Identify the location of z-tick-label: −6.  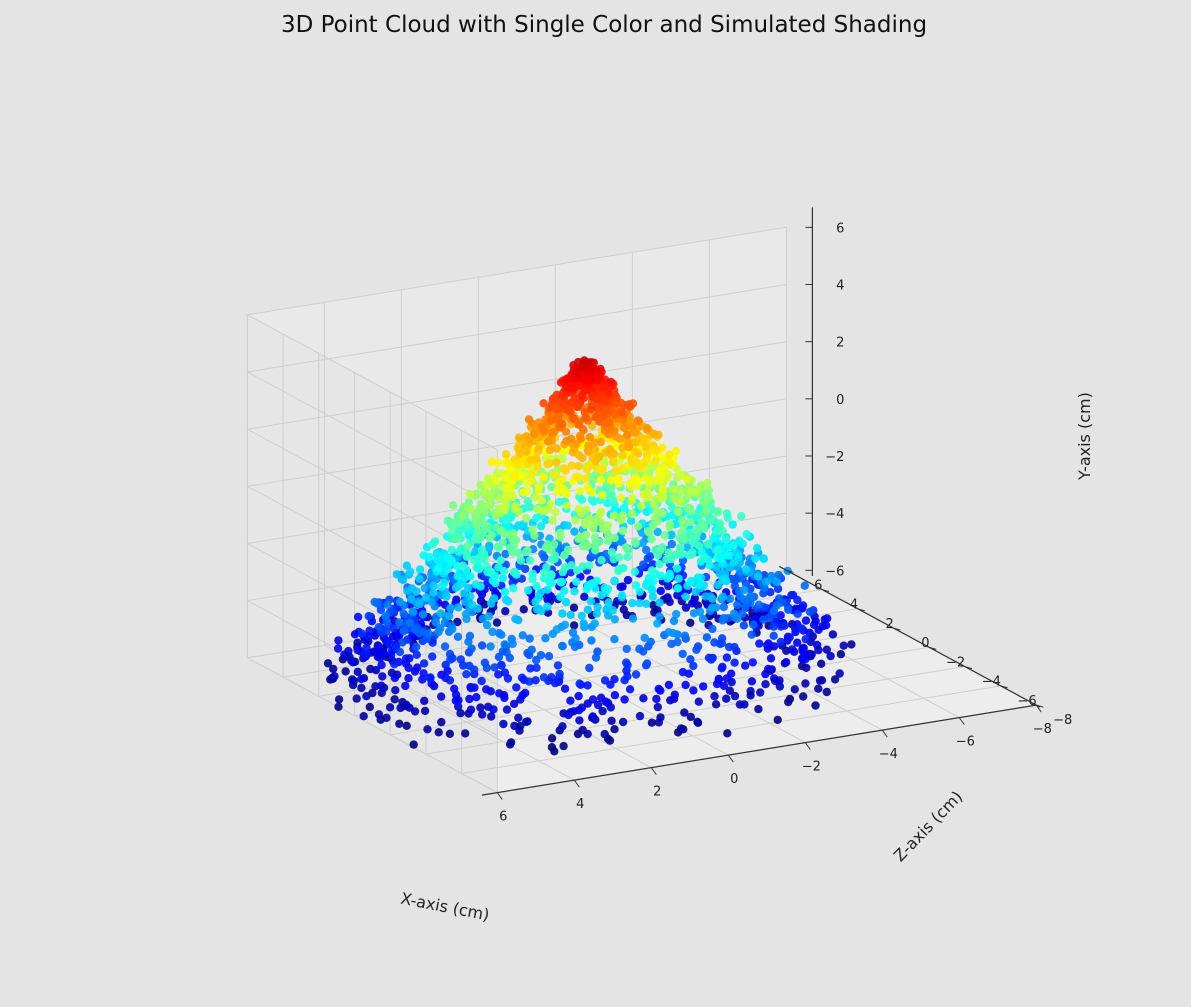
(1026, 701).